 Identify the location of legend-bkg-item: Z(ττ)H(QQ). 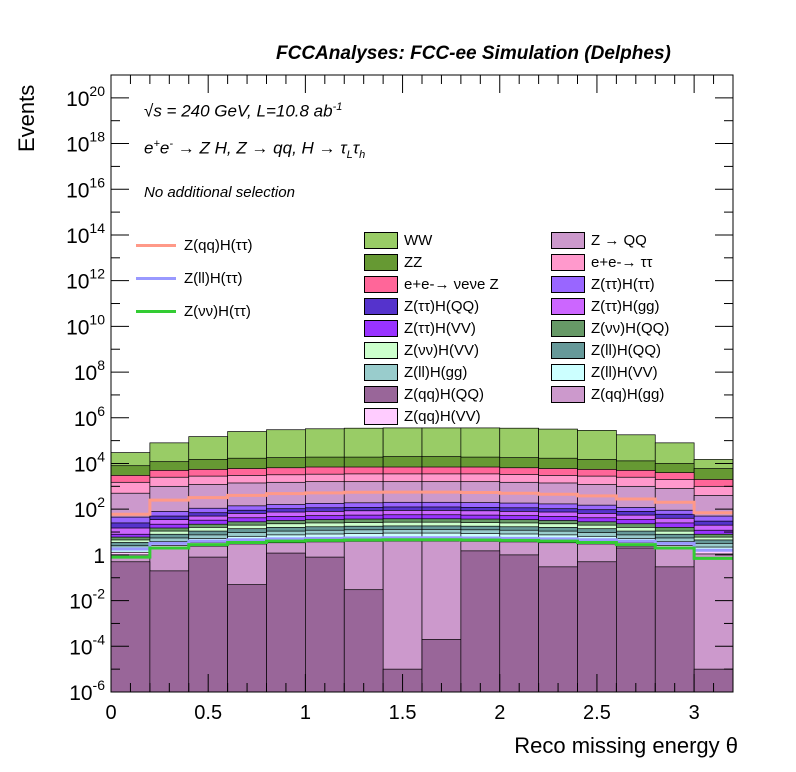
(421, 306).